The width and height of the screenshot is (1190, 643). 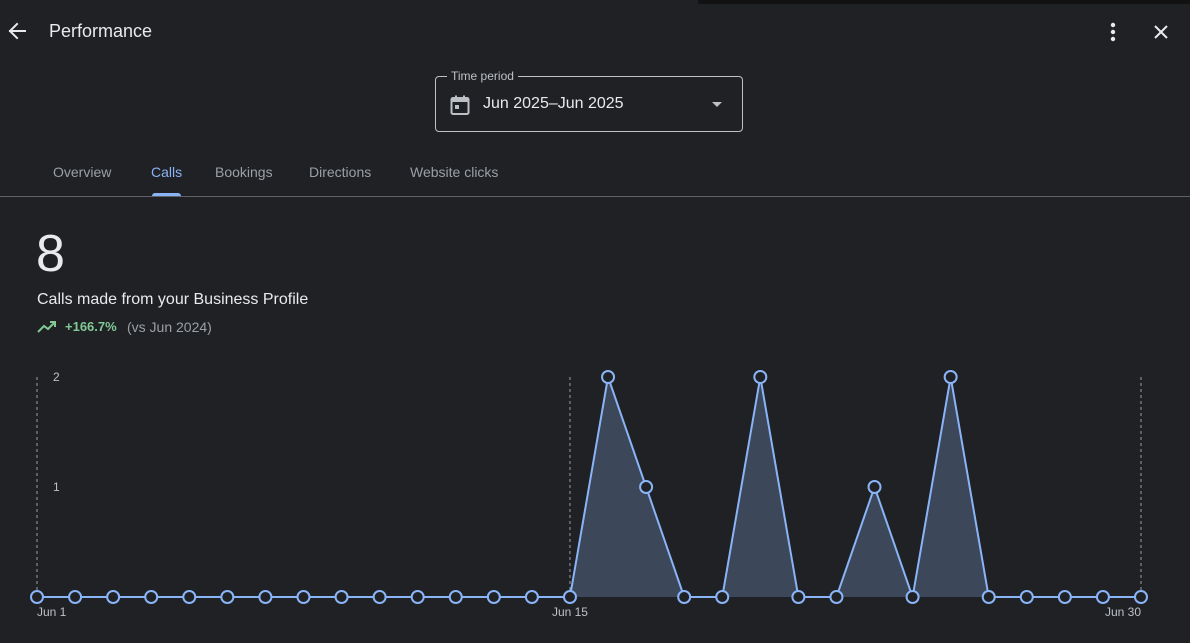 I want to click on arrow-back-icon, so click(x=17, y=31).